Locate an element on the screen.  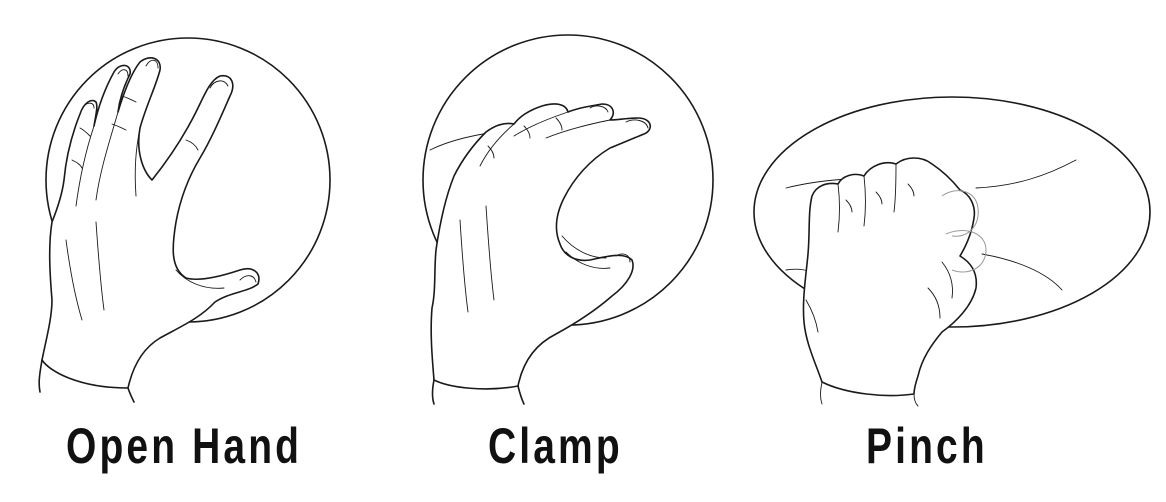
open-hand-shape is located at coordinates (150, 223).